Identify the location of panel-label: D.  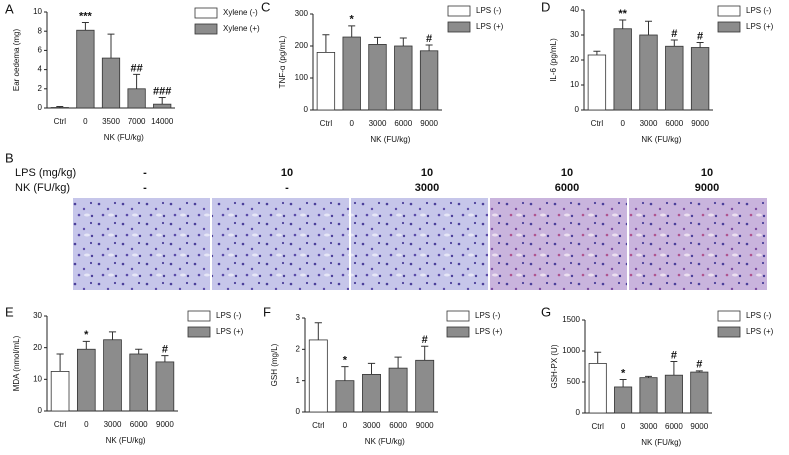
(545, 7).